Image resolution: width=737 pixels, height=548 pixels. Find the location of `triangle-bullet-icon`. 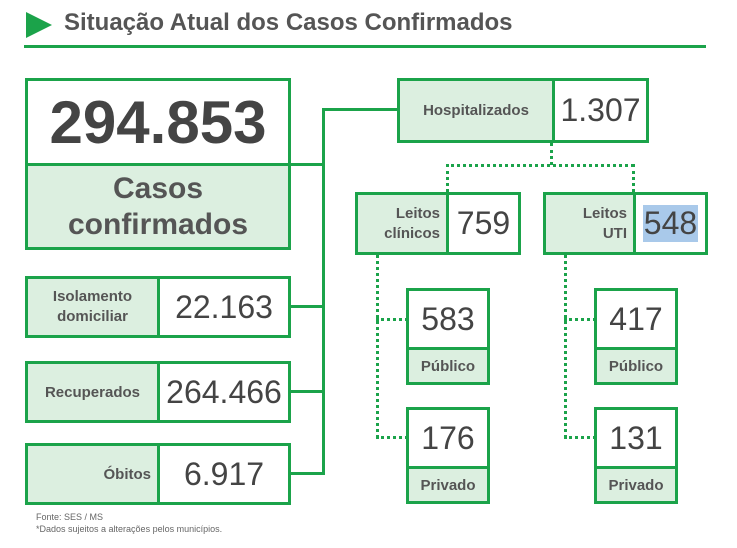

triangle-bullet-icon is located at coordinates (39, 25).